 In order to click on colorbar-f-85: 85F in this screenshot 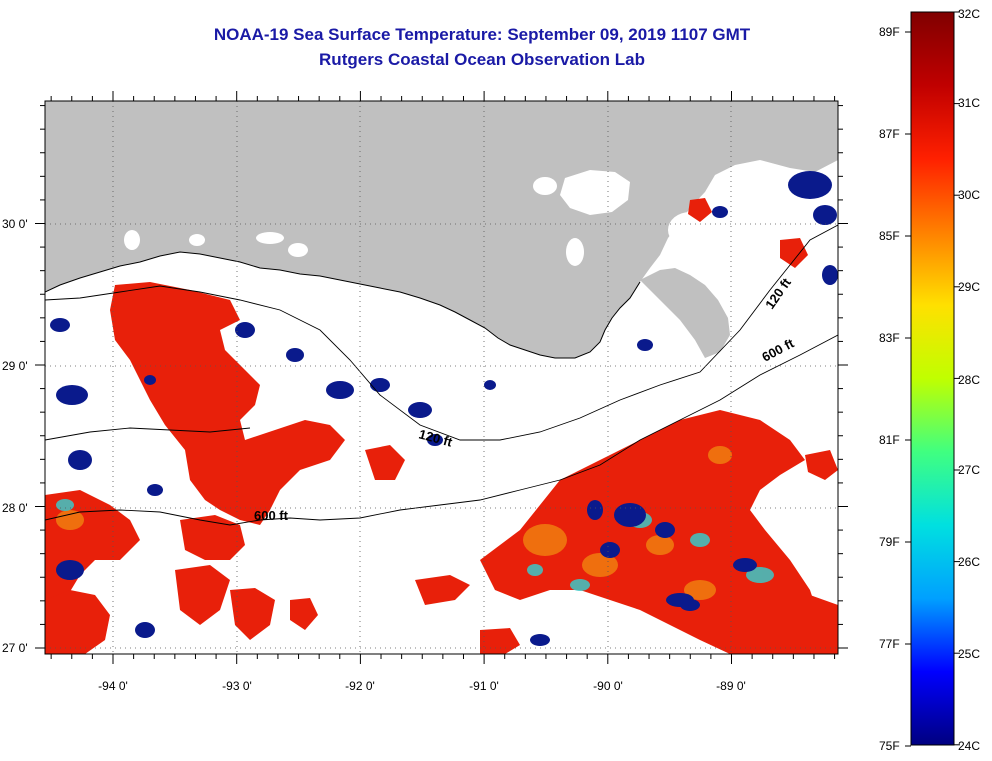, I will do `click(889, 236)`.